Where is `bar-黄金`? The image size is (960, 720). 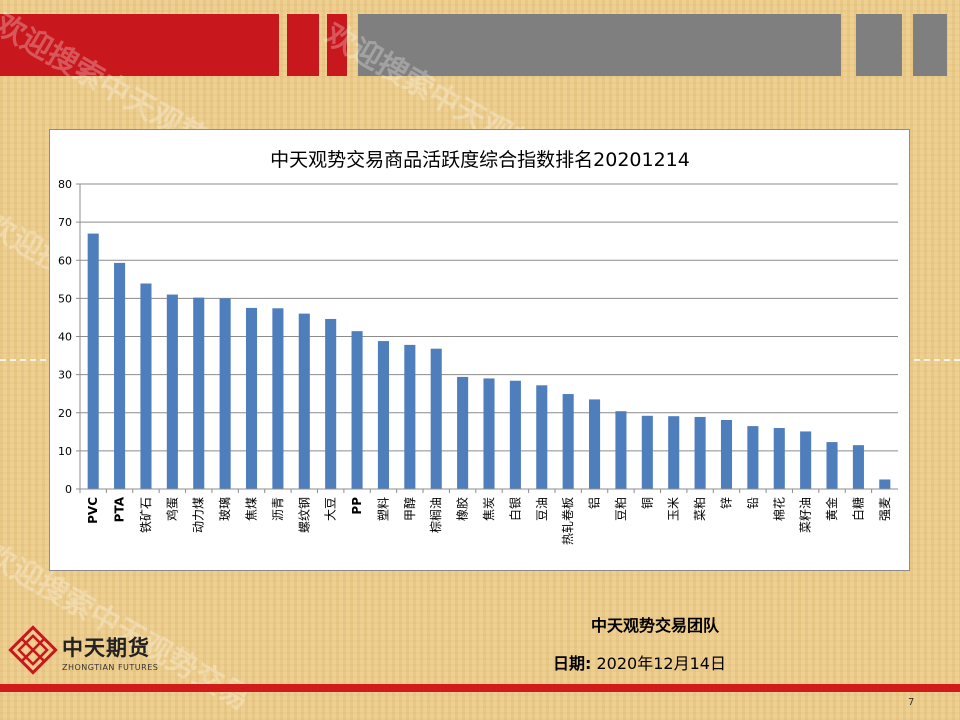
bar-黄金 is located at coordinates (832, 465).